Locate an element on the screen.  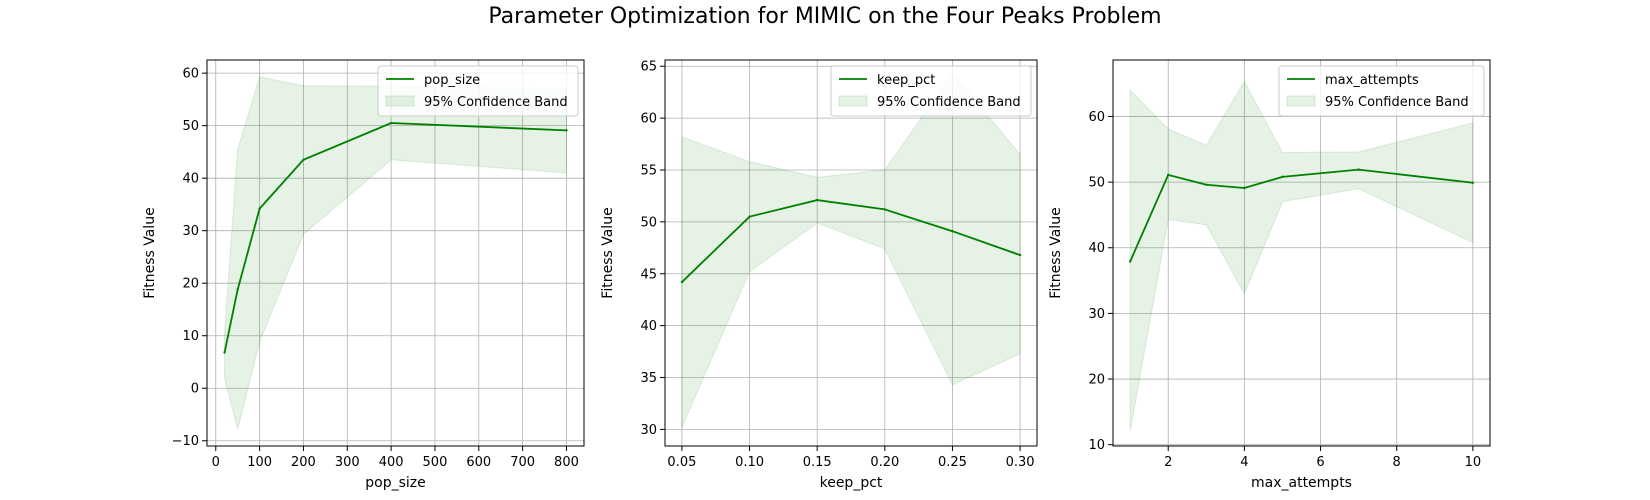
x-tick-label: 600 is located at coordinates (478, 462).